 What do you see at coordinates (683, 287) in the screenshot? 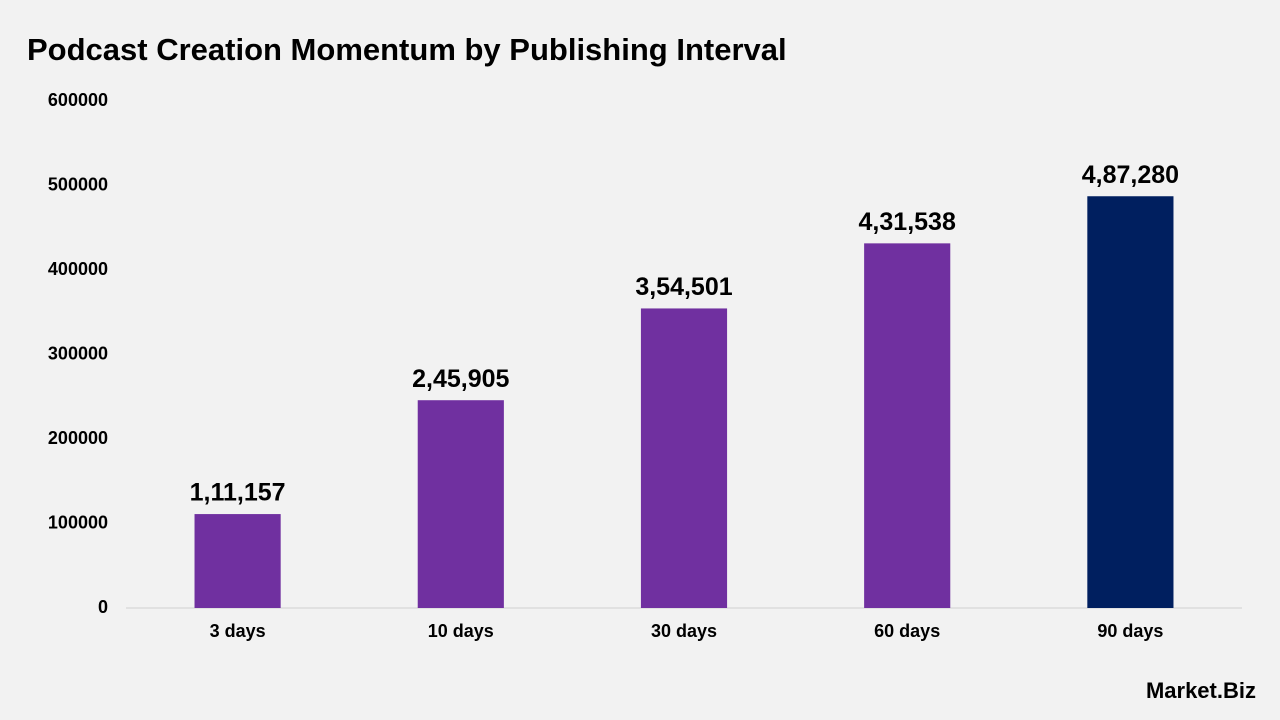
I see `value-label: 3,54,501` at bounding box center [683, 287].